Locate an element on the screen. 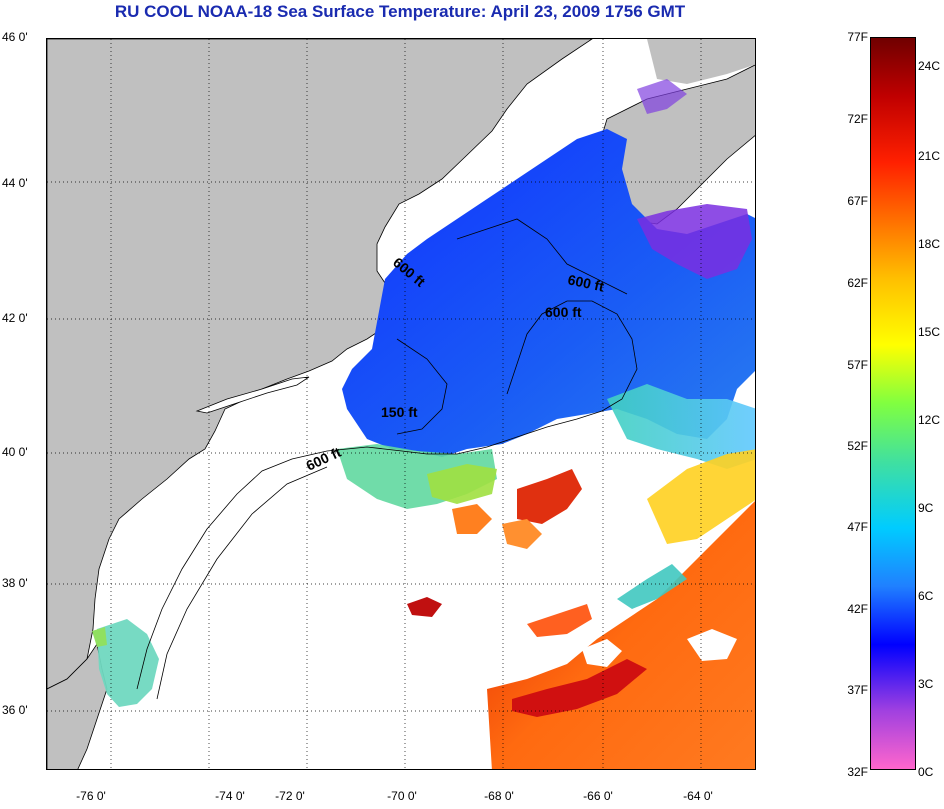 The image size is (944, 809). temperature-colorbar is located at coordinates (893, 403).